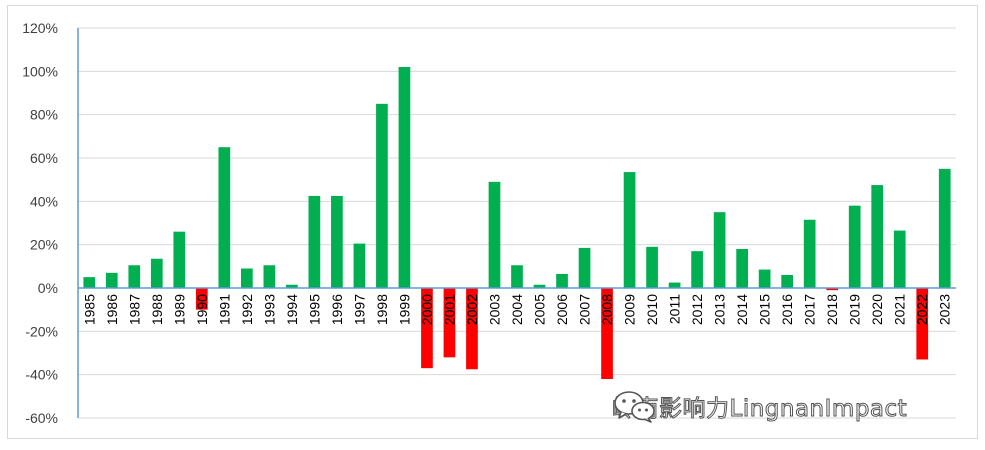 Image resolution: width=985 pixels, height=450 pixels. I want to click on y-tick-label: 120%, so click(40, 28).